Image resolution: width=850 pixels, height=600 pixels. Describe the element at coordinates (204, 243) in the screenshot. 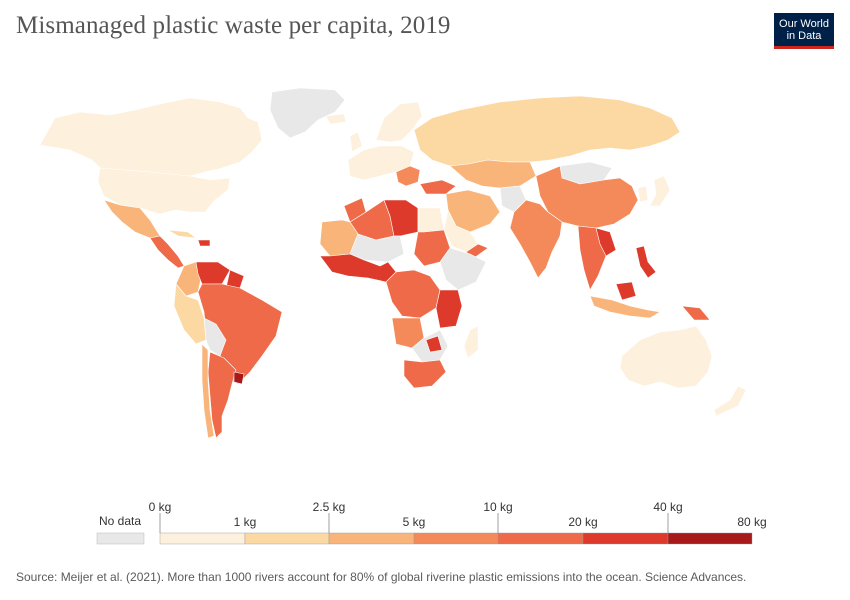

I see `region-hispaniola` at that location.